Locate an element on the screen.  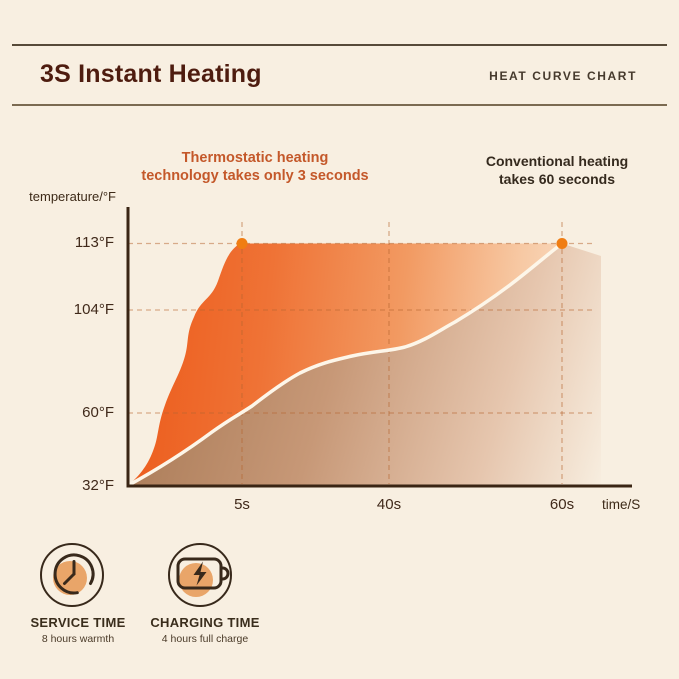
annotation-thermostatic-line1: Thermostatic heating is located at coordinates (255, 158).